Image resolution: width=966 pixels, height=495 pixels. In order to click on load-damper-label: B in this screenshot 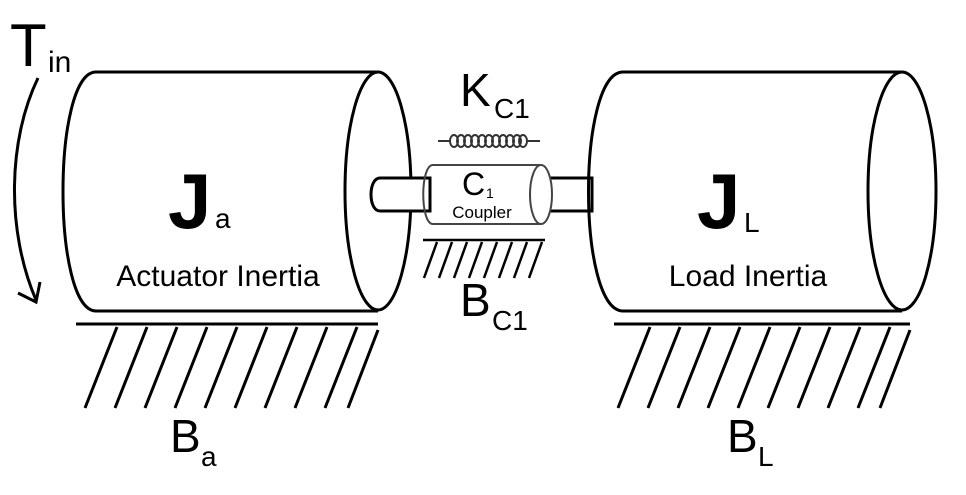, I will do `click(742, 436)`.